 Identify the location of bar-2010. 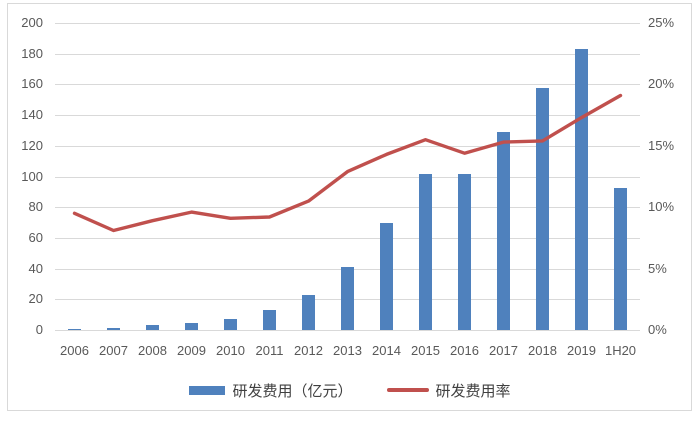
(230, 324).